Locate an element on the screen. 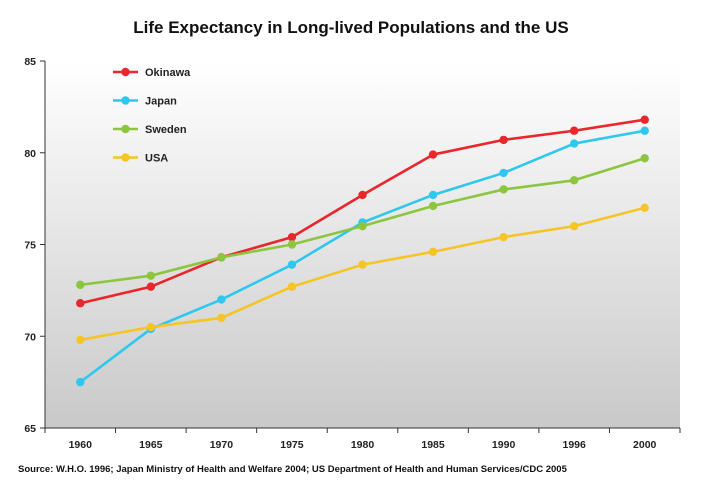  legend-item-sweden: Sweden is located at coordinates (150, 130).